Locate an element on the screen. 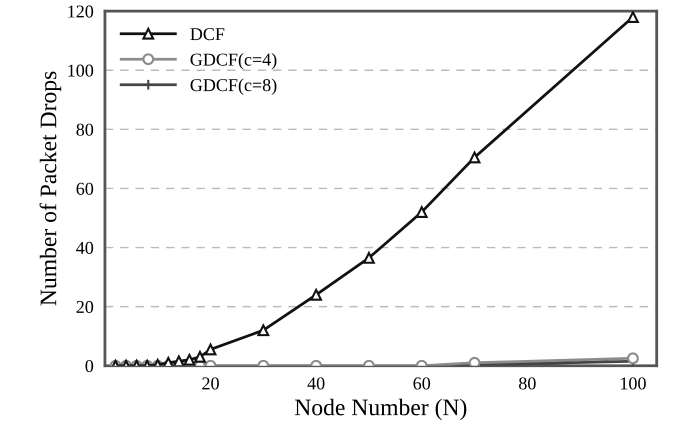  legend-label: DCF is located at coordinates (207, 34).